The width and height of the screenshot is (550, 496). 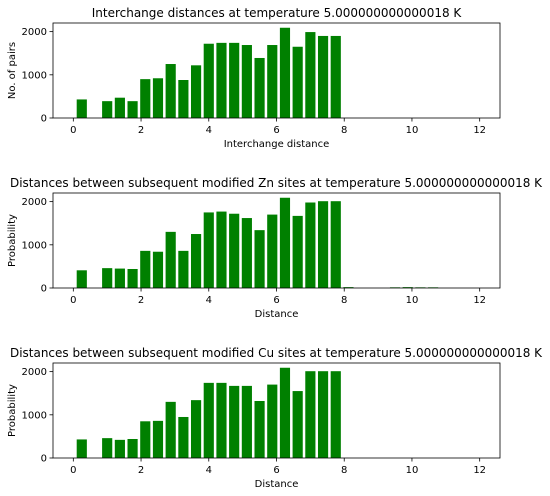 I want to click on x-axis-label: Interchange distance, so click(x=277, y=144).